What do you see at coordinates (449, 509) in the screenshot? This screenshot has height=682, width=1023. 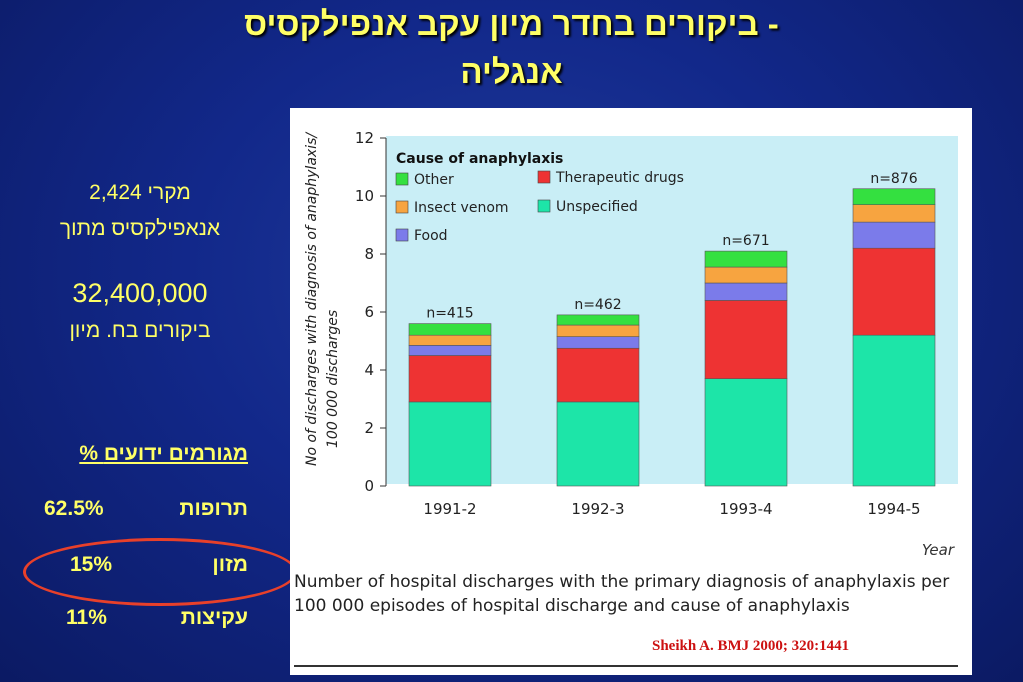 I see `x-tick-label: 1991-2` at bounding box center [449, 509].